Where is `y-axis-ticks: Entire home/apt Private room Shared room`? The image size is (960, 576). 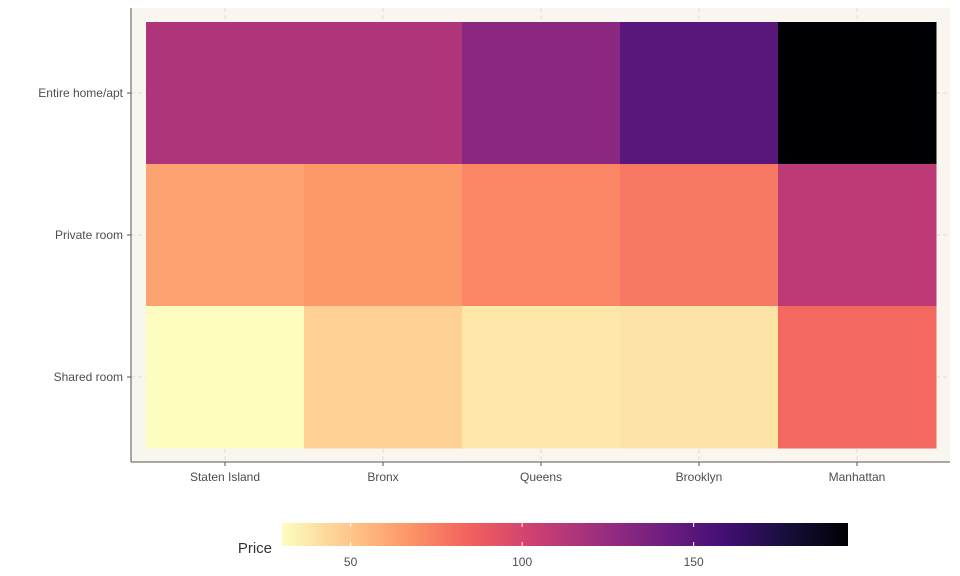 y-axis-ticks: Entire home/apt Private room Shared room is located at coordinates (84, 235).